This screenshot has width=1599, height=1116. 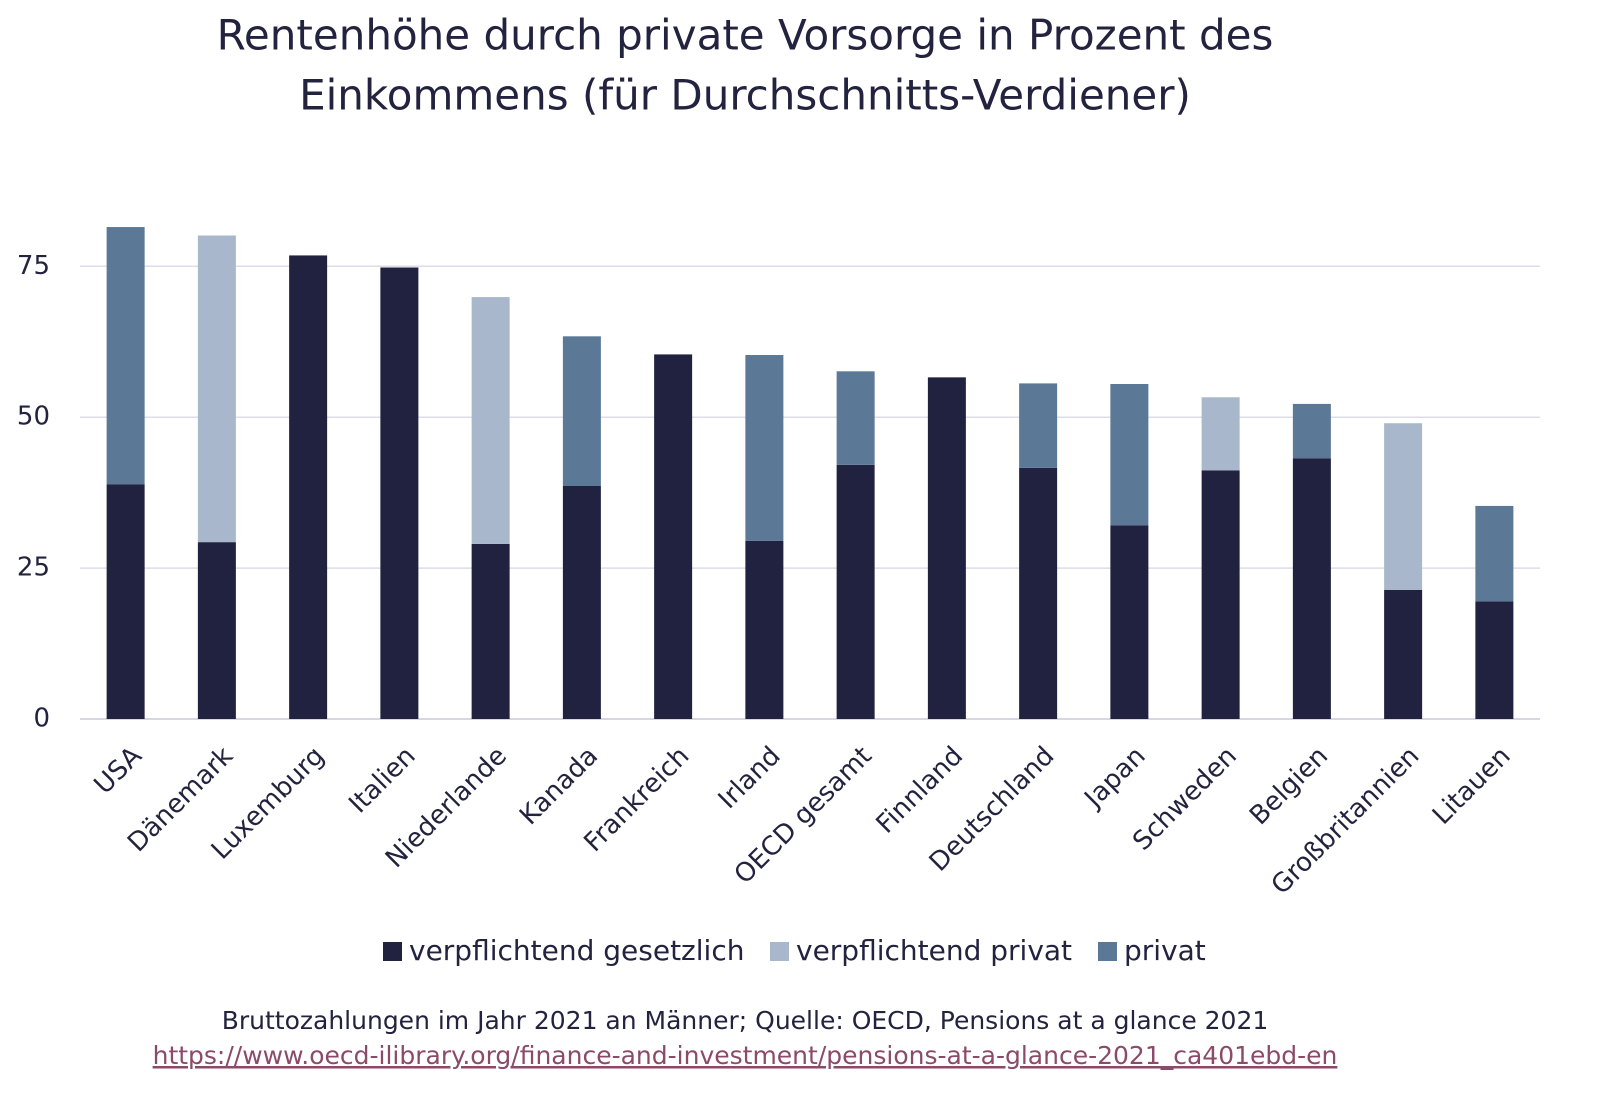 What do you see at coordinates (745, 95) in the screenshot?
I see `chart-title: Einkommens (für Durchschnitts-Verdiener)` at bounding box center [745, 95].